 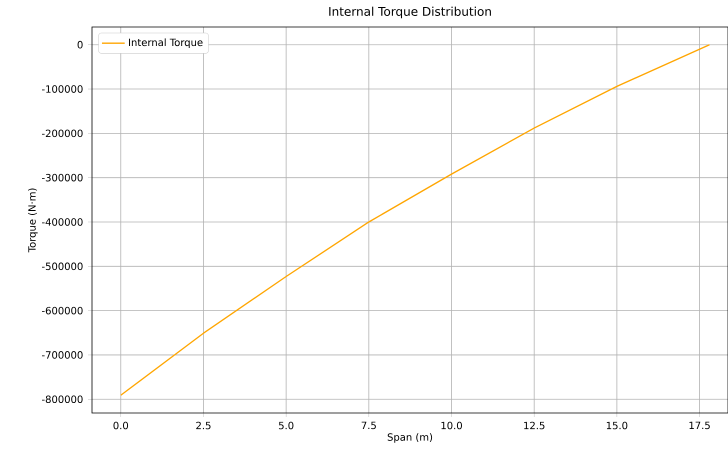 I want to click on y-tick-label: -100000, so click(x=62, y=89).